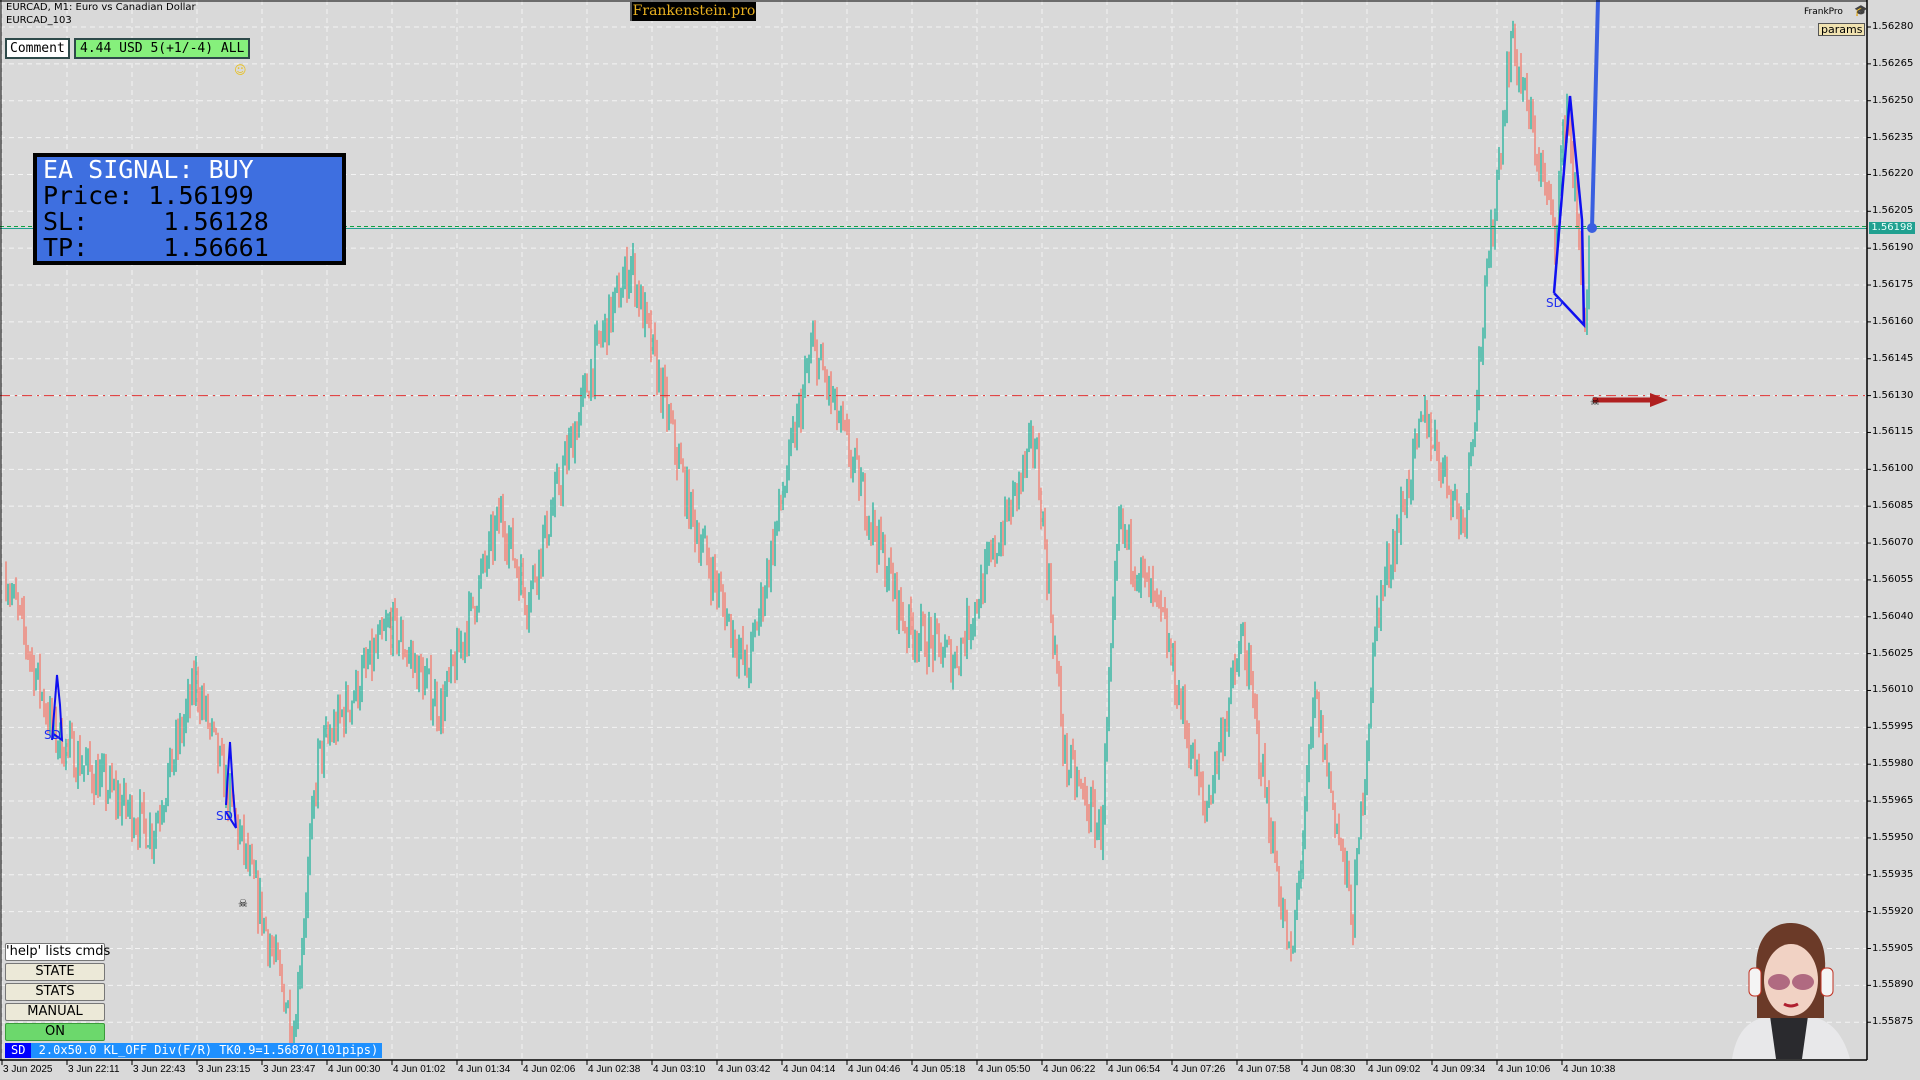 The height and width of the screenshot is (1080, 1920). Describe the element at coordinates (1893, 26) in the screenshot. I see `price-label: 1.56280` at that location.